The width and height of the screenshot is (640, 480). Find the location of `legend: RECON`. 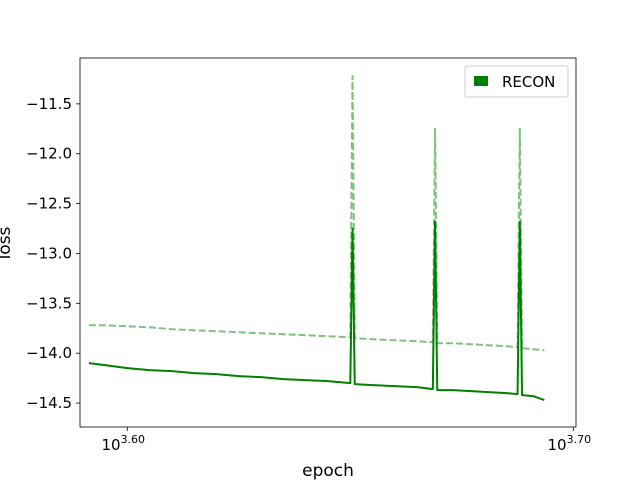

legend: RECON is located at coordinates (516, 81).